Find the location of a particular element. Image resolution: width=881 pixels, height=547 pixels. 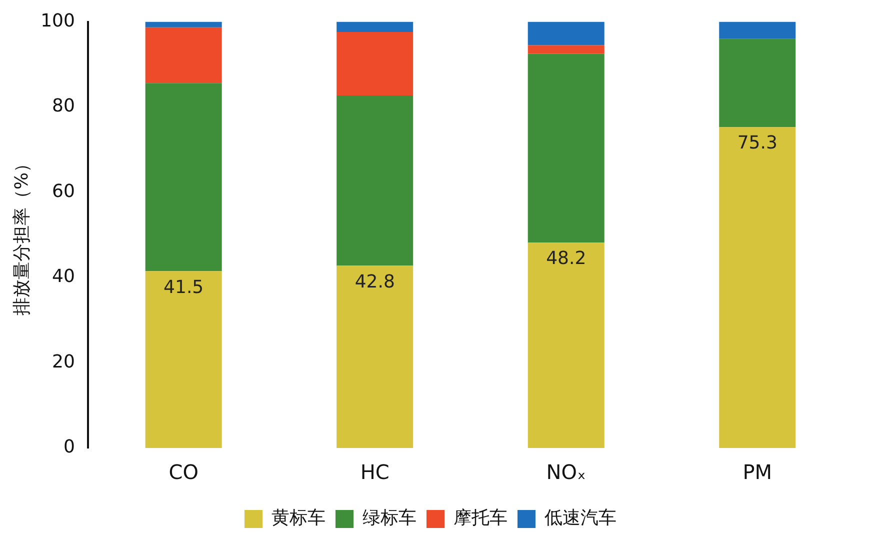

y-tick-label: 40 is located at coordinates (63, 277).